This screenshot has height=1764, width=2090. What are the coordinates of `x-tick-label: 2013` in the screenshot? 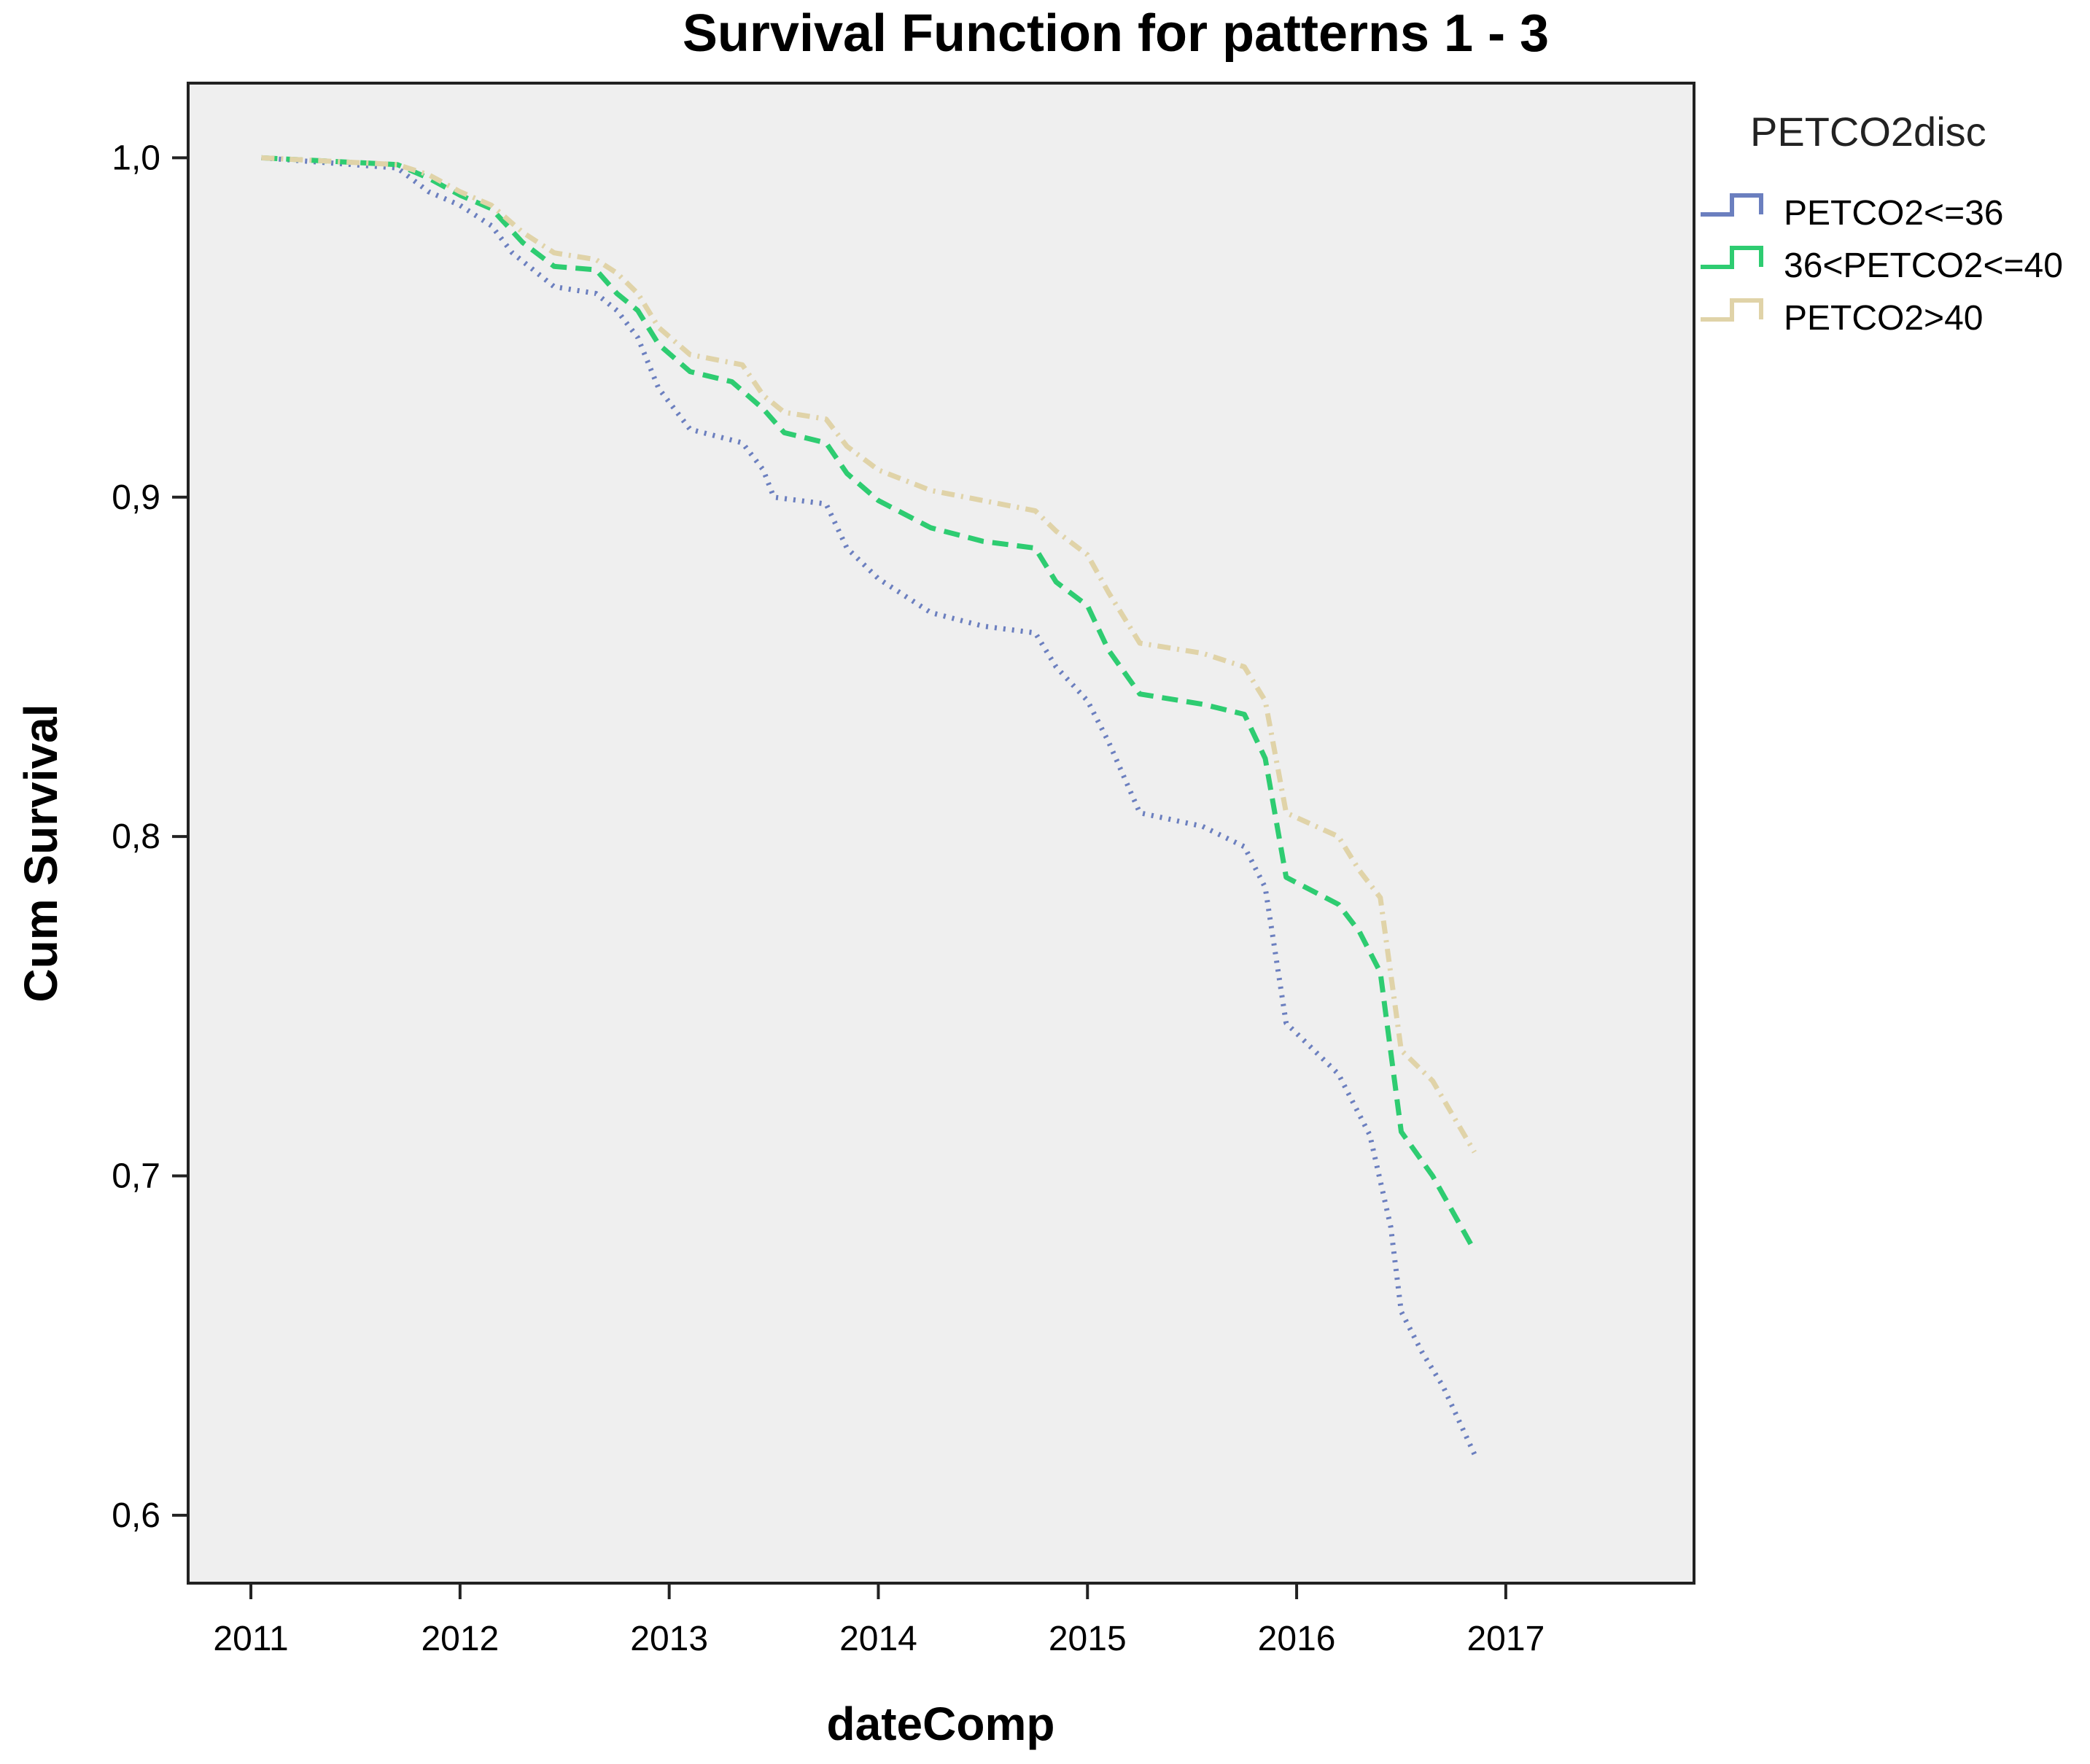 It's located at (669, 1639).